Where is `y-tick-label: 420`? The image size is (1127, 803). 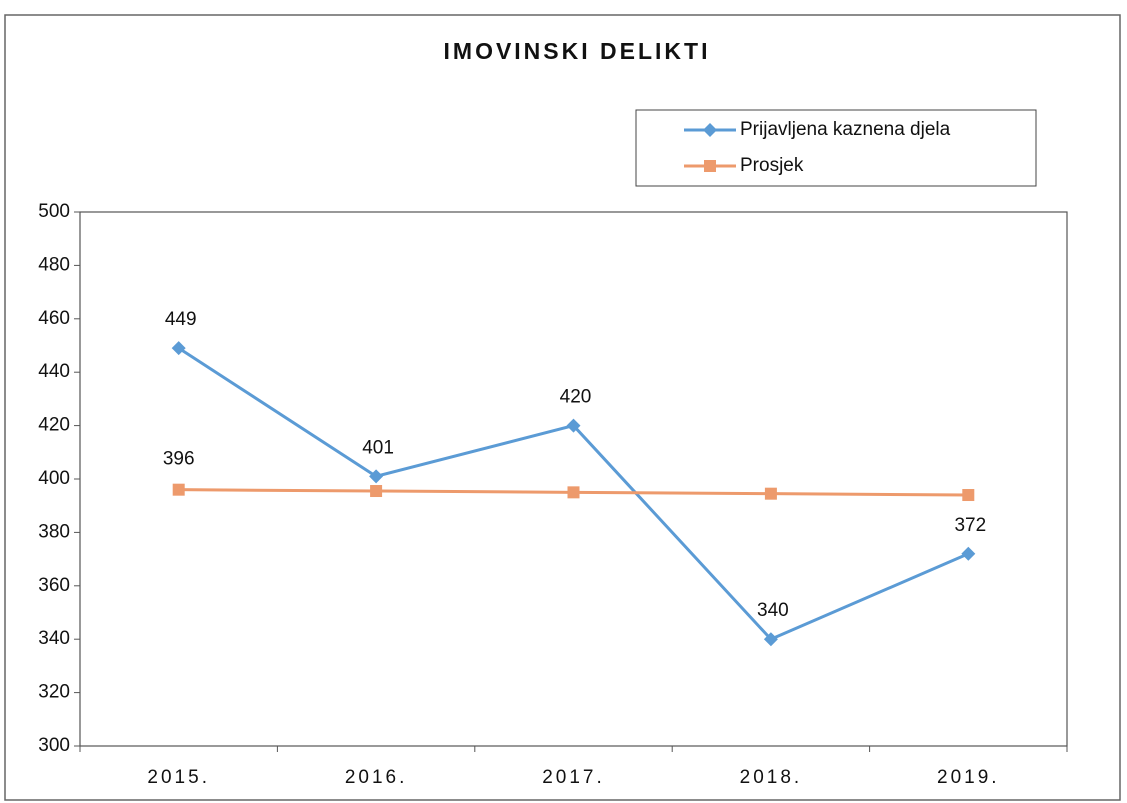 y-tick-label: 420 is located at coordinates (54, 425).